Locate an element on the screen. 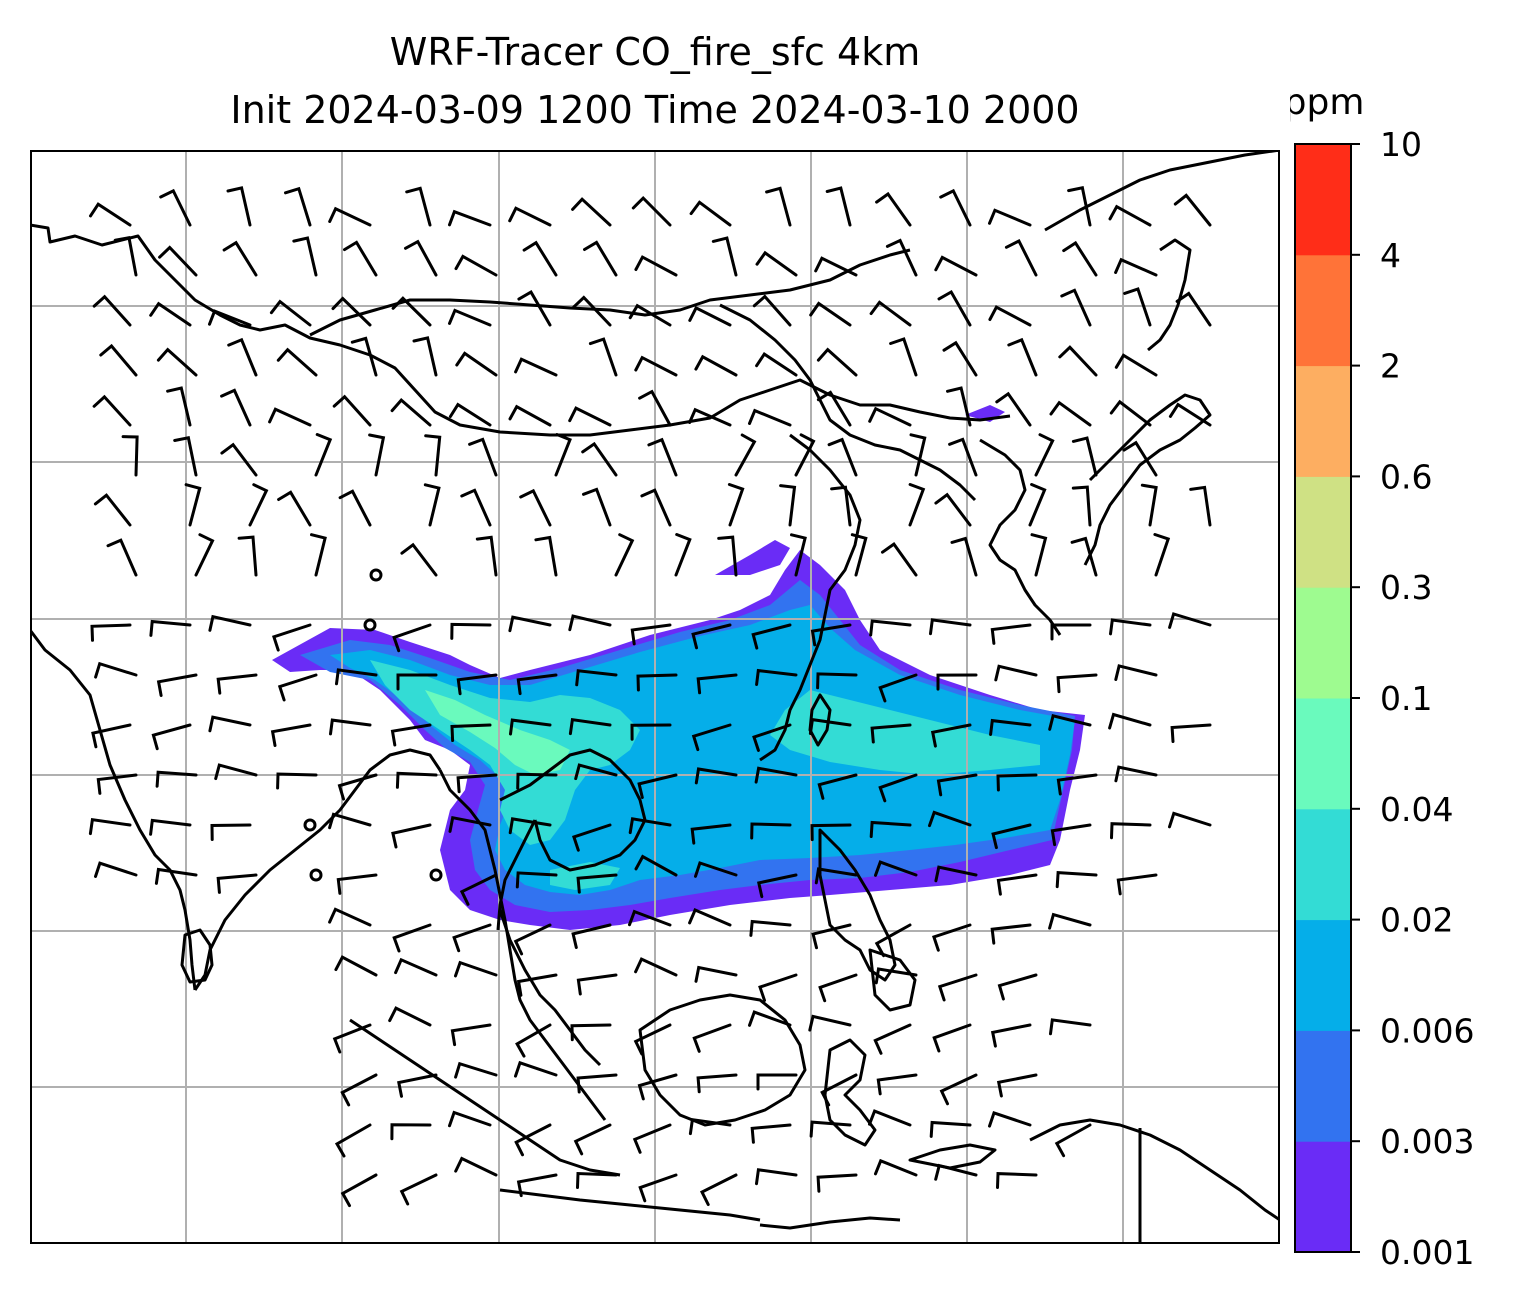 The width and height of the screenshot is (1528, 1306). border-china-north is located at coordinates (848, 402).